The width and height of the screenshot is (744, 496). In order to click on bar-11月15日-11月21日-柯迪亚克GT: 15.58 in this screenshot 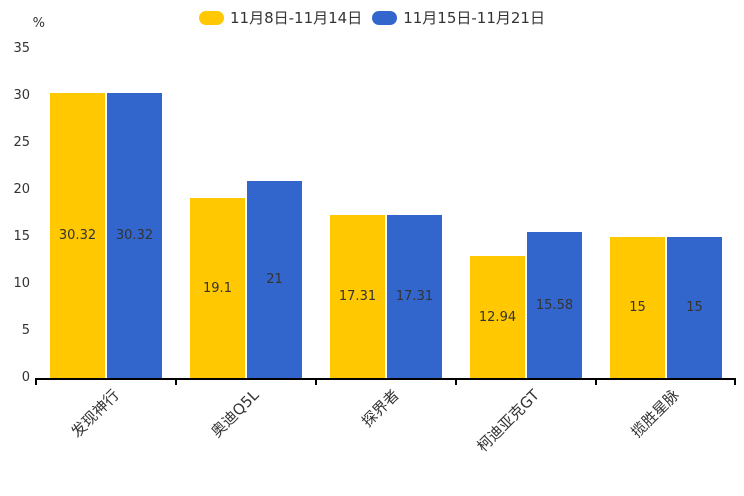, I will do `click(554, 305)`.